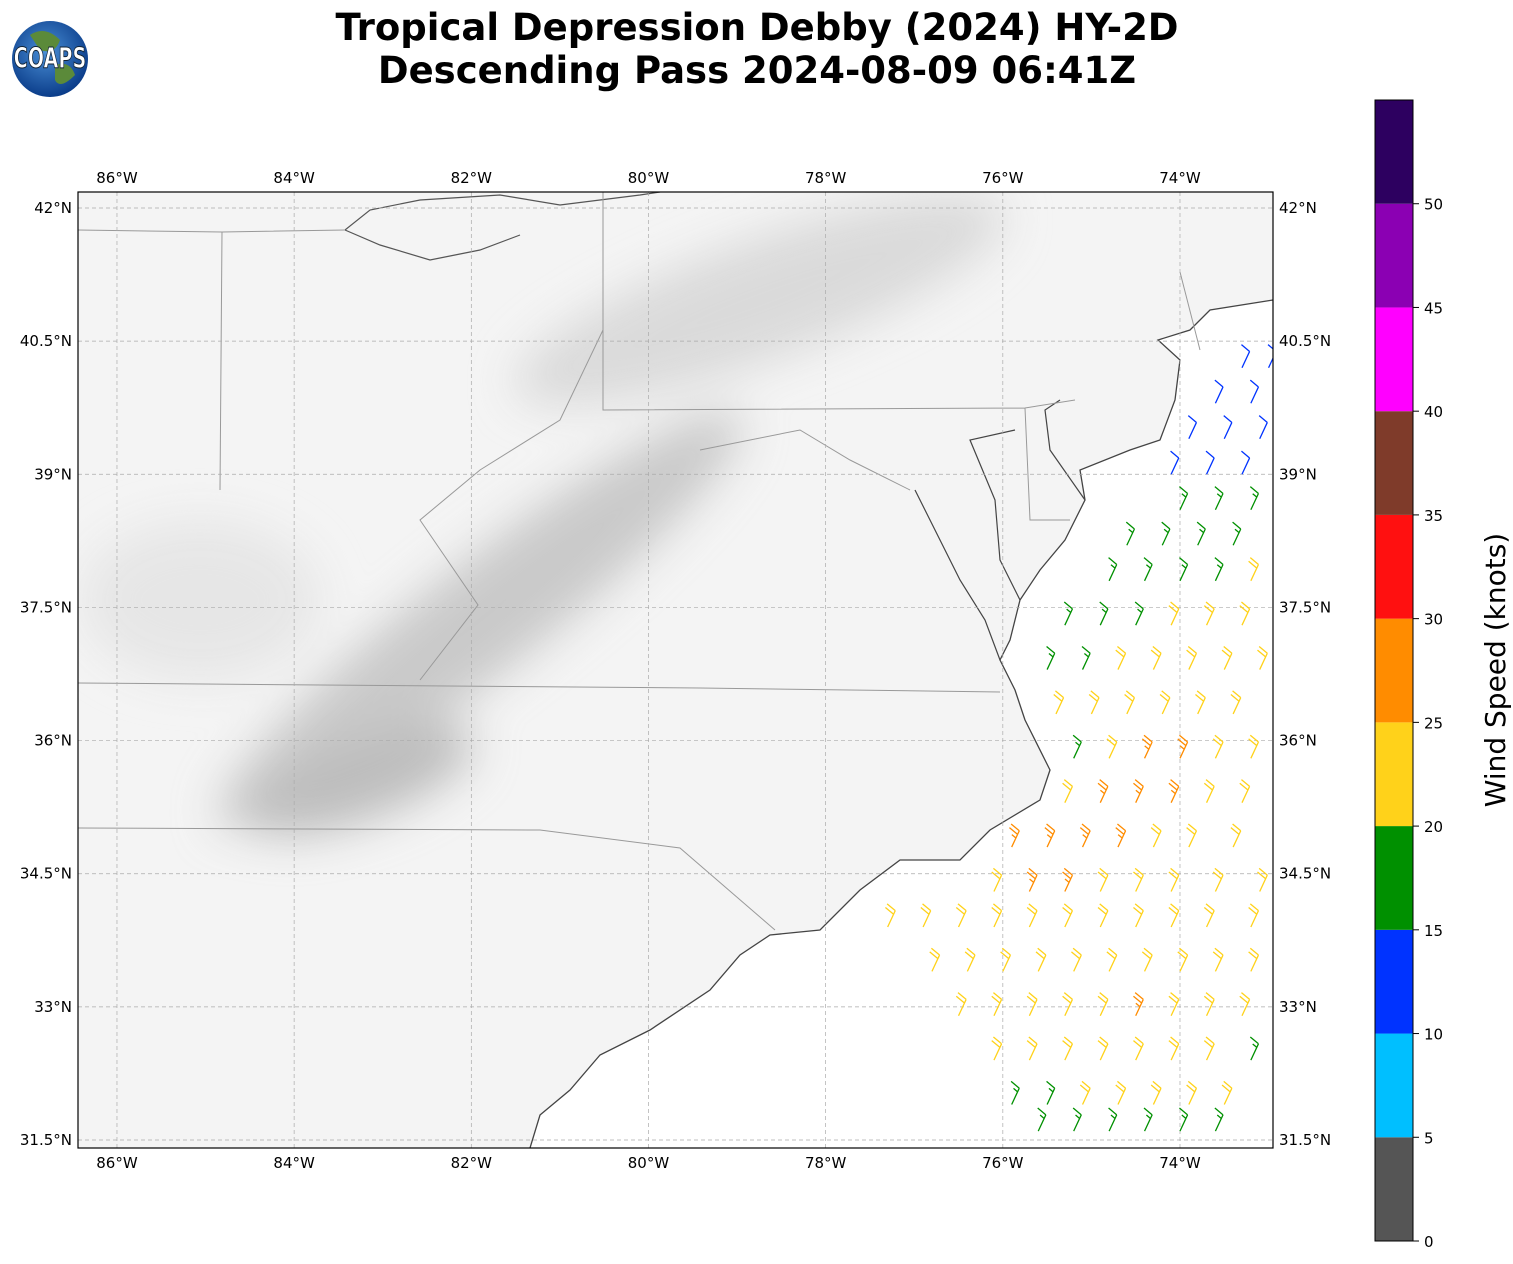 This screenshot has height=1264, width=1513. Describe the element at coordinates (472, 178) in the screenshot. I see `lon-tick-label: 82°W` at that location.